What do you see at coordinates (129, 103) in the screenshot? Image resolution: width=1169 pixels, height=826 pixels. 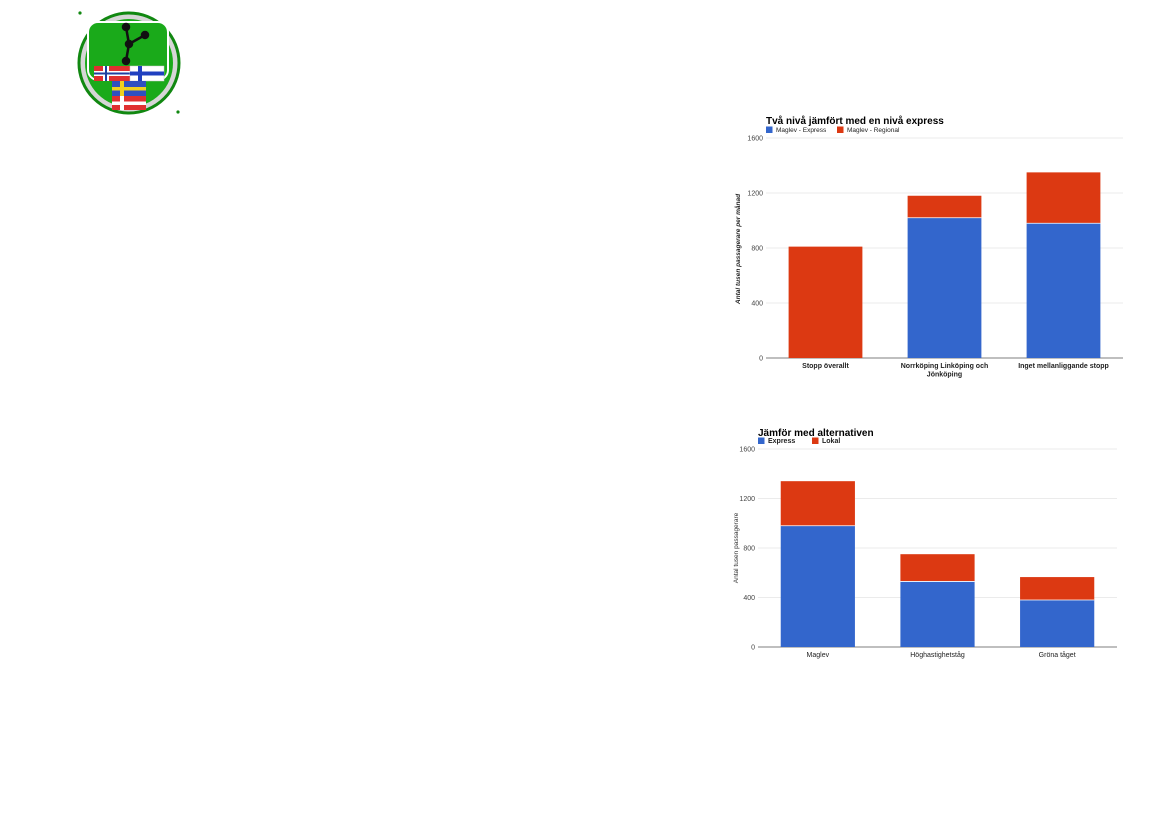 I see `denmark-flag` at bounding box center [129, 103].